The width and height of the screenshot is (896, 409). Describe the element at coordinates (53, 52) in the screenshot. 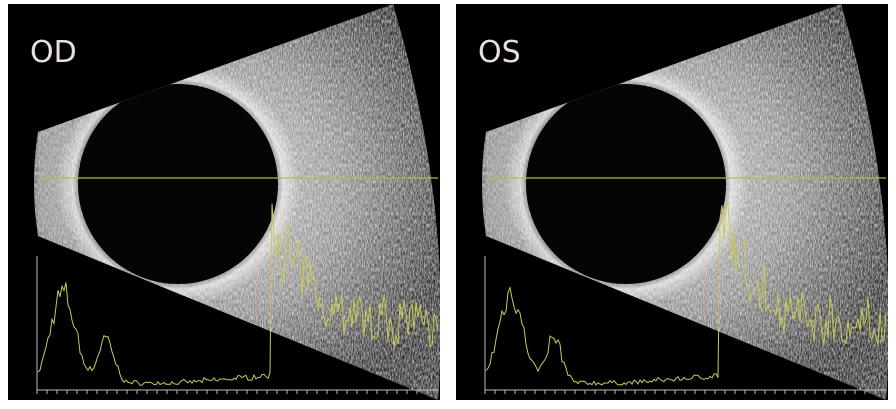

I see `eye-label: OD` at that location.